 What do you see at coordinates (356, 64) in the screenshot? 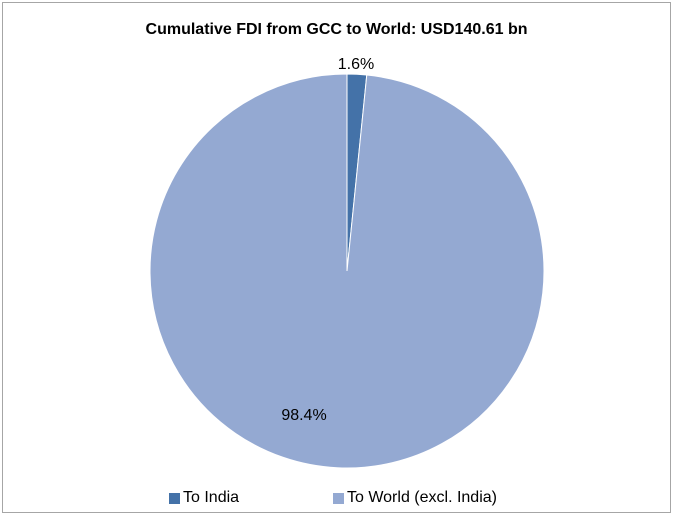
I see `data-label-to-india: 1.6%` at bounding box center [356, 64].